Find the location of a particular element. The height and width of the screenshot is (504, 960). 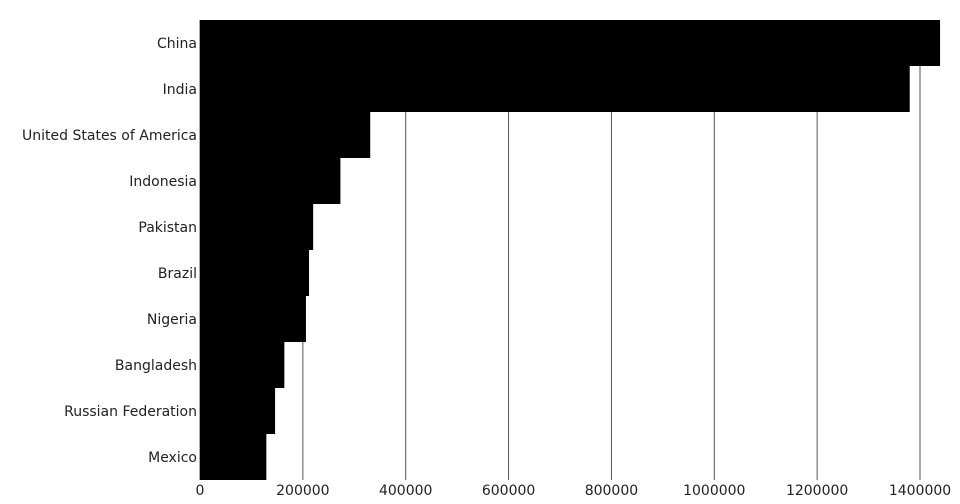

y-category-label: Bangladesh is located at coordinates (156, 366).